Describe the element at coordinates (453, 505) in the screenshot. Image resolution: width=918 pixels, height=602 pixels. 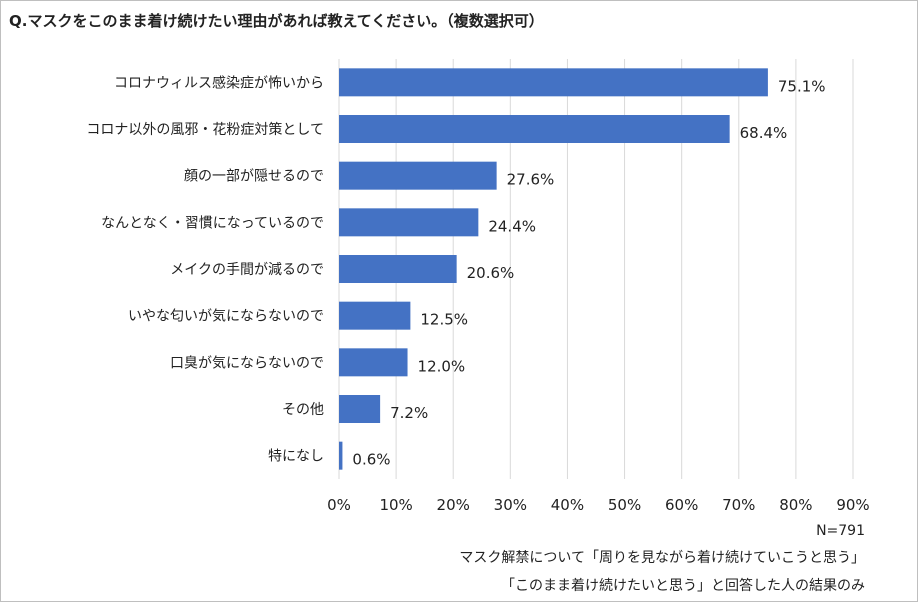
I see `x-tick-label: 20%` at that location.